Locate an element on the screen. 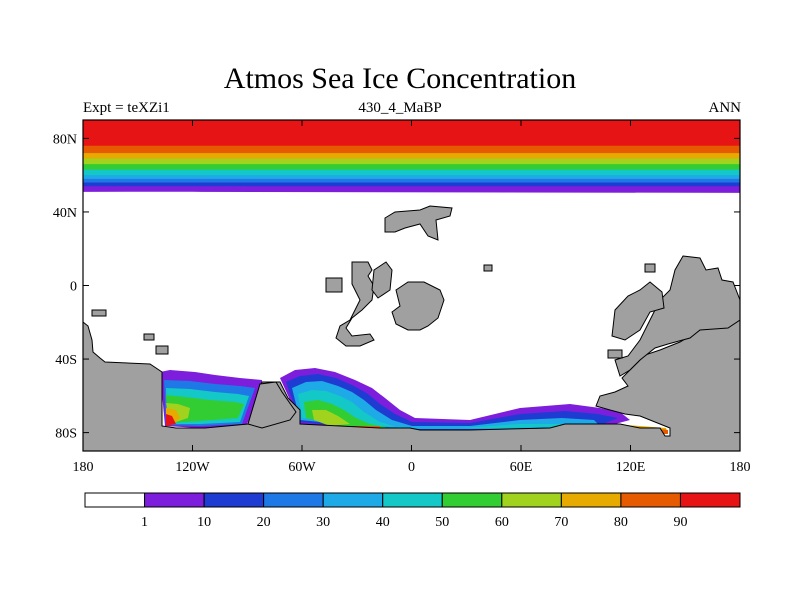  land-far-west-islet-a is located at coordinates (99, 313).